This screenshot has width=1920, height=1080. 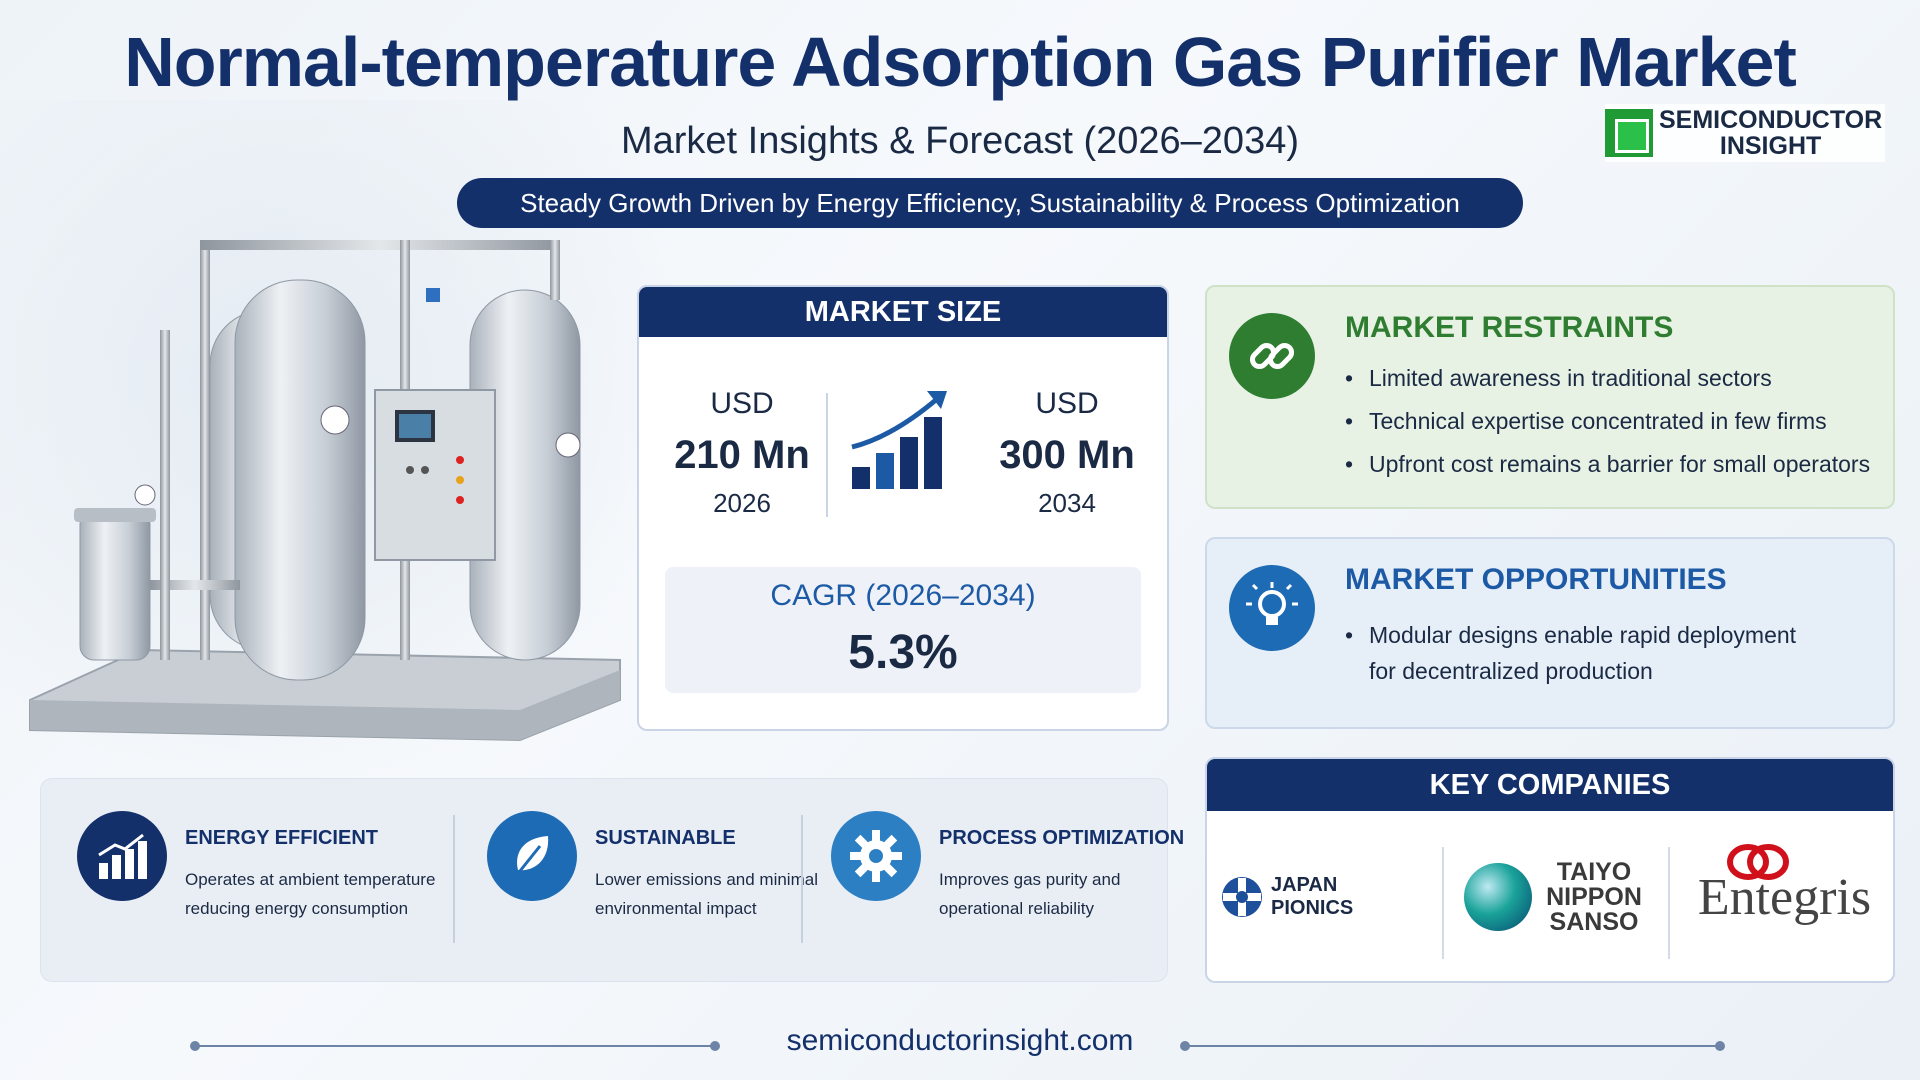 I want to click on feature-title: ENERGY EFFICIENT, so click(x=281, y=838).